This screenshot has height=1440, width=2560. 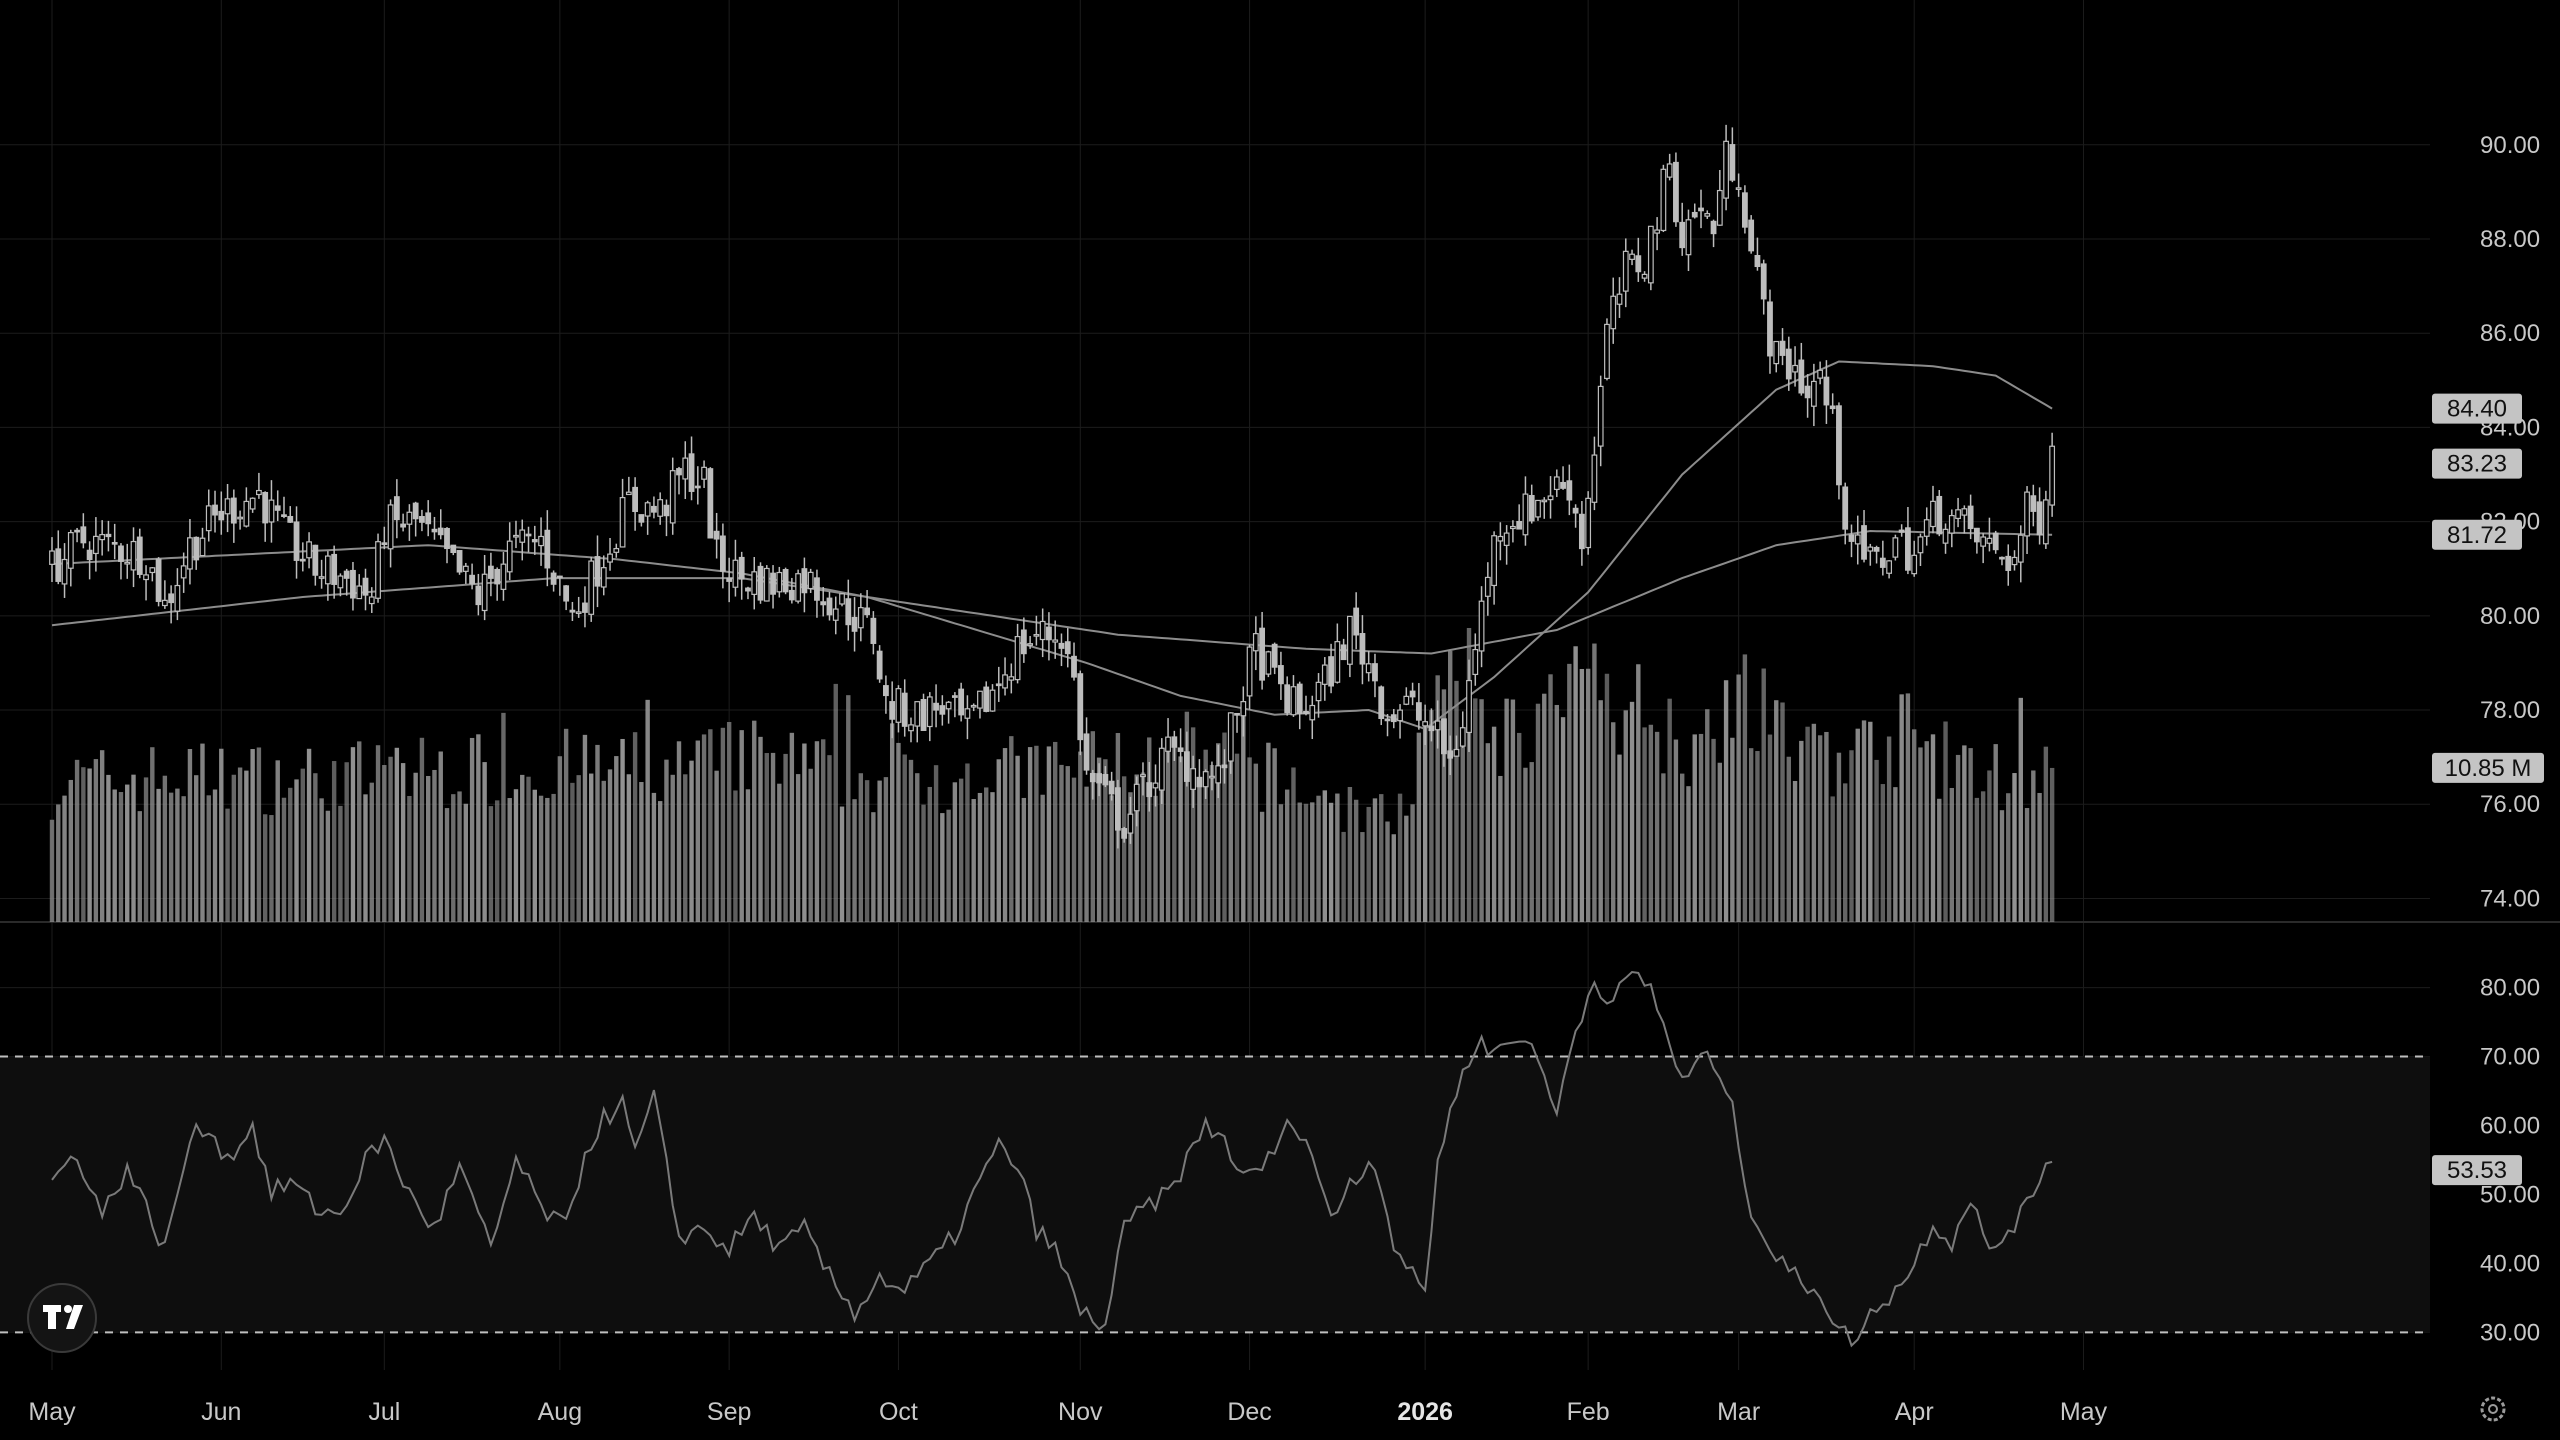 What do you see at coordinates (2488, 767) in the screenshot?
I see `value-tag: 10.85 M` at bounding box center [2488, 767].